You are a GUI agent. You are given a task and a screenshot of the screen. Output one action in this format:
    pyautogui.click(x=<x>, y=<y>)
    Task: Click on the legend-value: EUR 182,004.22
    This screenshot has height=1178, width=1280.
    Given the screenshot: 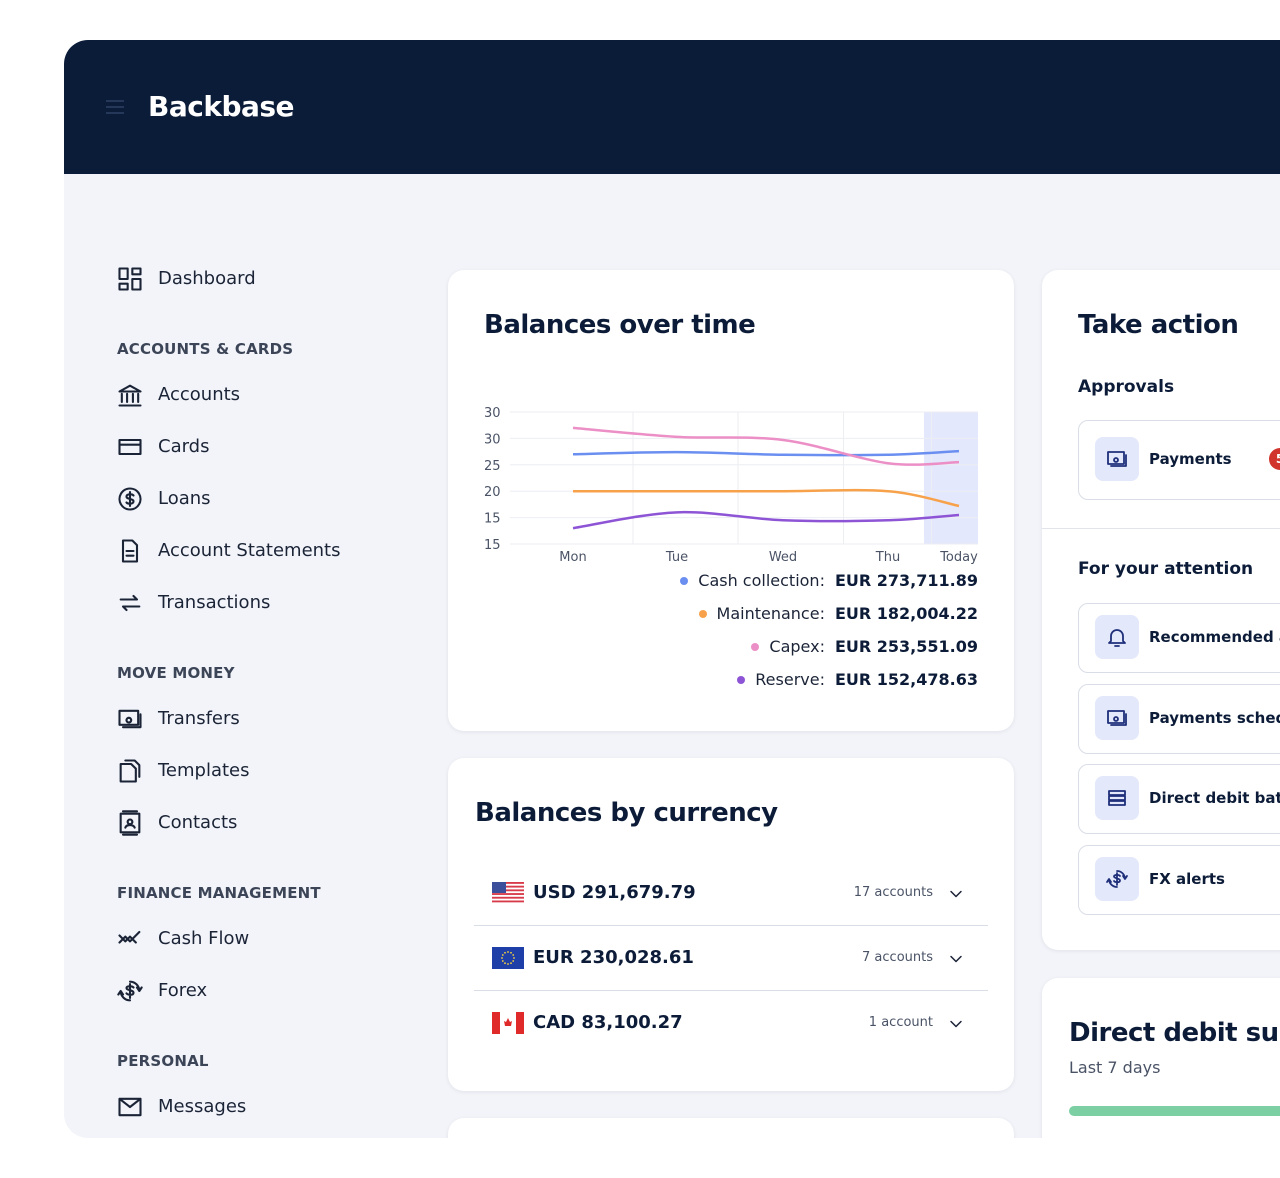 What is the action you would take?
    pyautogui.click(x=906, y=613)
    